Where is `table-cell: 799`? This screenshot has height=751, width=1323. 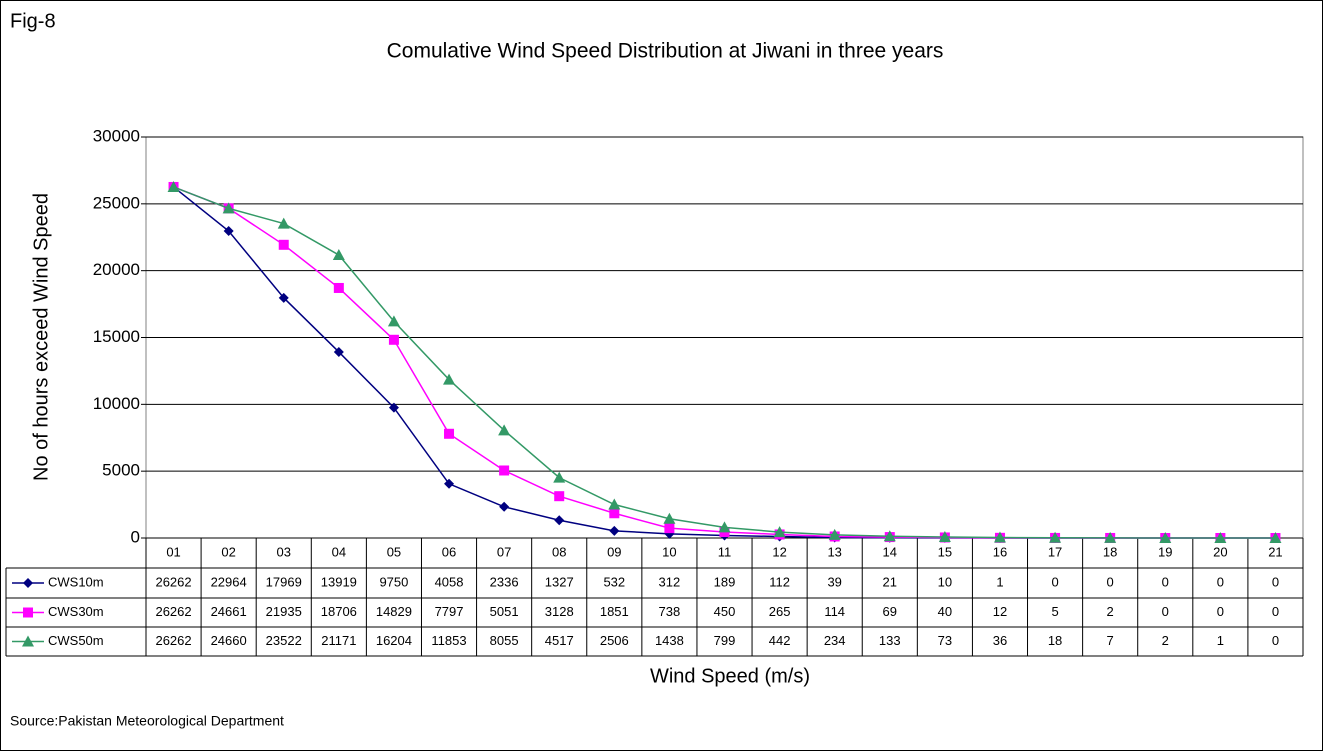 table-cell: 799 is located at coordinates (725, 640).